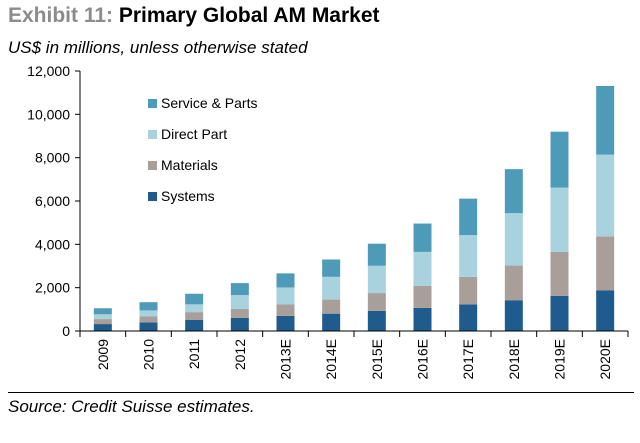  I want to click on x-tick-label: 2020E, so click(605, 359).